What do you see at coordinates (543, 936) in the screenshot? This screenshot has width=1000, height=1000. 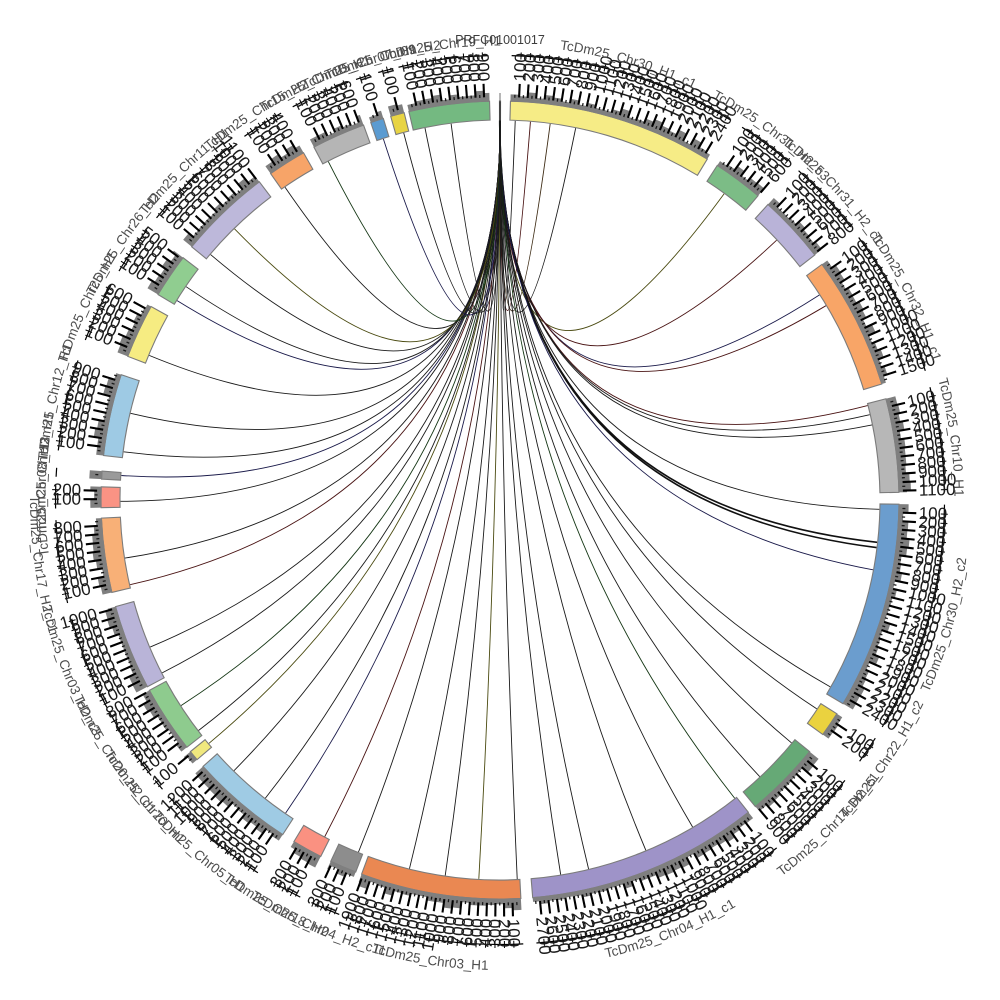 I see `svg-text: 2700` at bounding box center [543, 936].